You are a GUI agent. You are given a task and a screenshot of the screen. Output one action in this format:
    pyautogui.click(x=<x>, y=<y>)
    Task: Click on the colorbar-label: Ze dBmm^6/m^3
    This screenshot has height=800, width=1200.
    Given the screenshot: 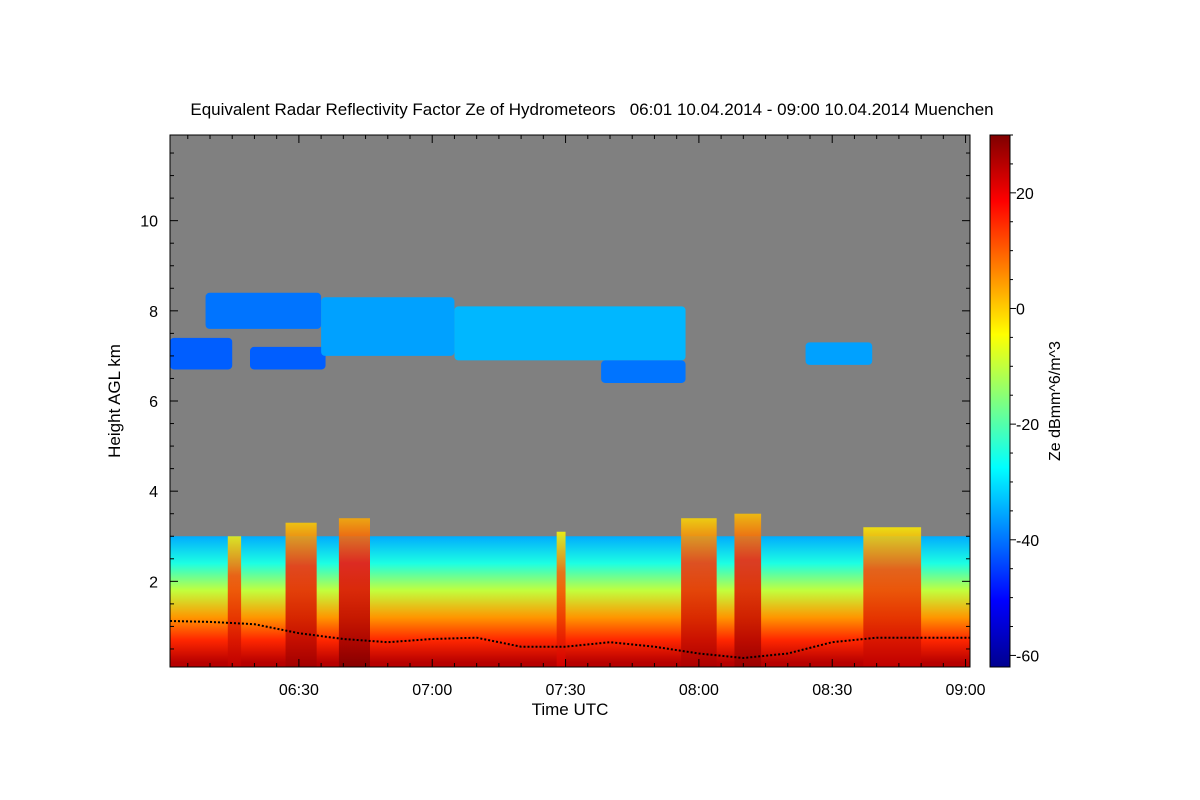 What is the action you would take?
    pyautogui.click(x=1055, y=401)
    